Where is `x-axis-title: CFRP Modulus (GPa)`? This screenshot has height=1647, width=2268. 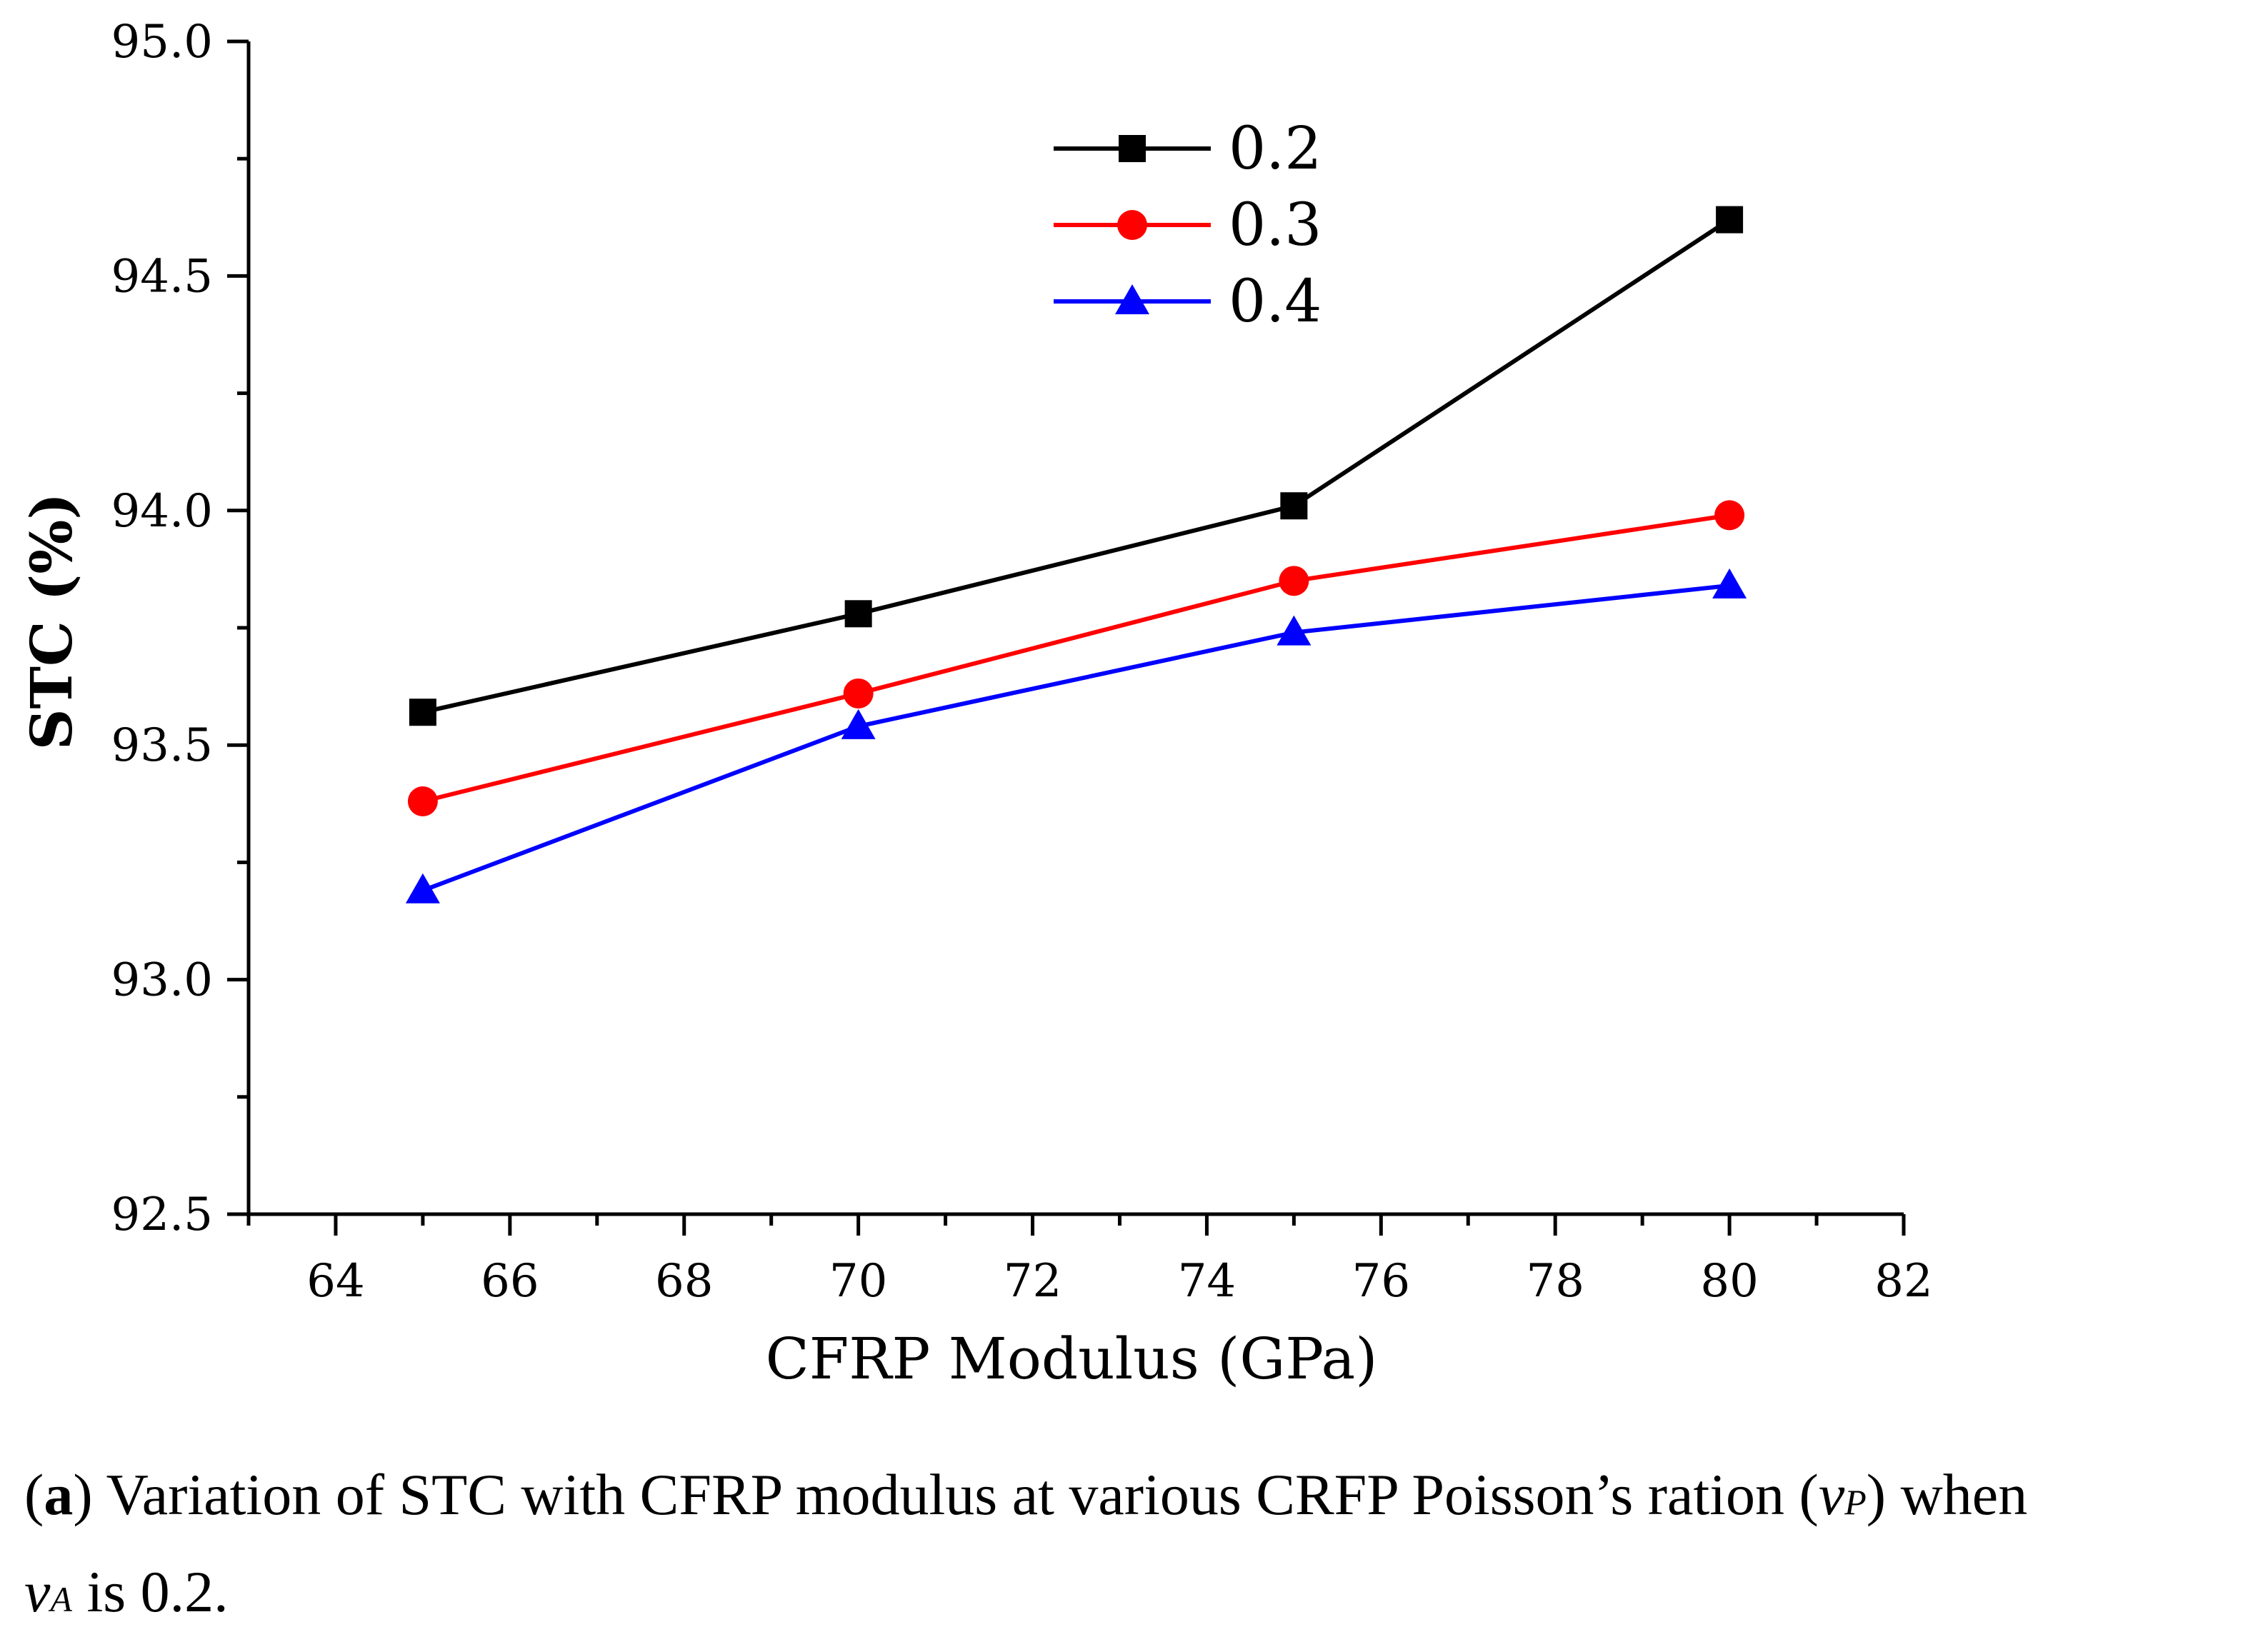 x-axis-title: CFRP Modulus (GPa) is located at coordinates (1072, 1359).